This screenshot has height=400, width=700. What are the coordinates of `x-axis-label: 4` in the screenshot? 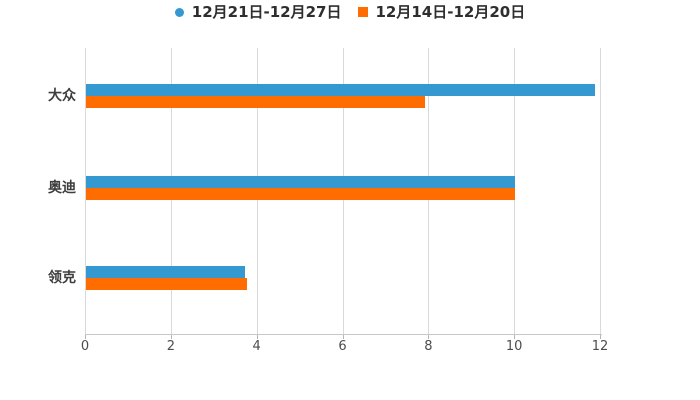 It's located at (256, 346).